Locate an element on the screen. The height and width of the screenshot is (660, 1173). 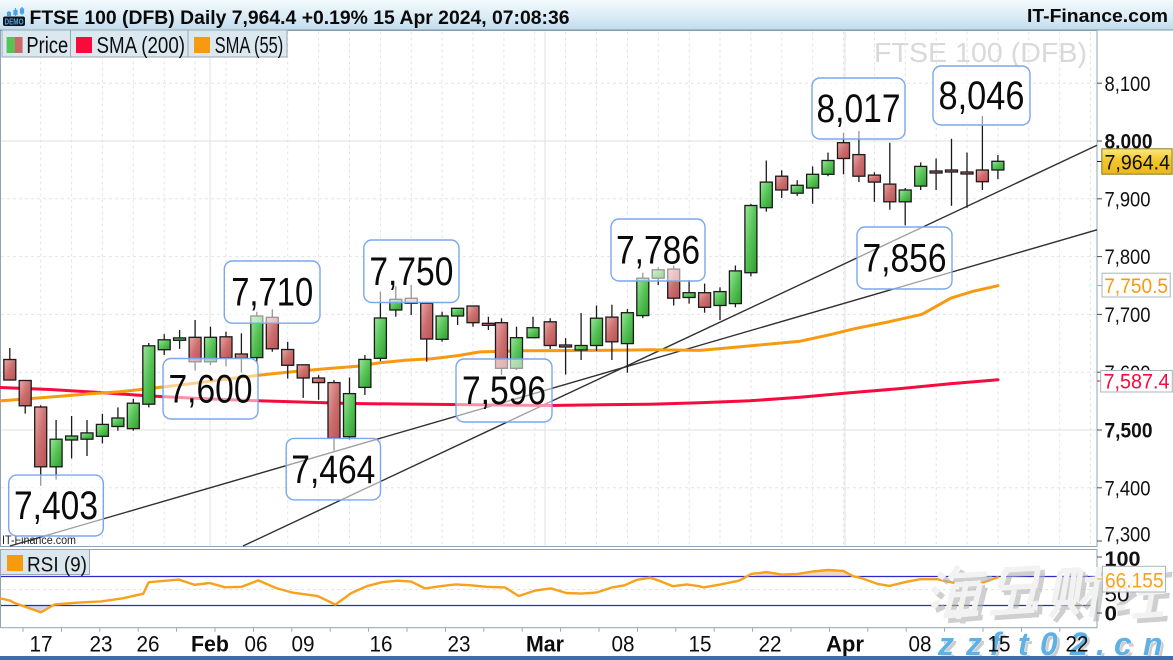
svg-text: 7,587.4 is located at coordinates (1137, 382).